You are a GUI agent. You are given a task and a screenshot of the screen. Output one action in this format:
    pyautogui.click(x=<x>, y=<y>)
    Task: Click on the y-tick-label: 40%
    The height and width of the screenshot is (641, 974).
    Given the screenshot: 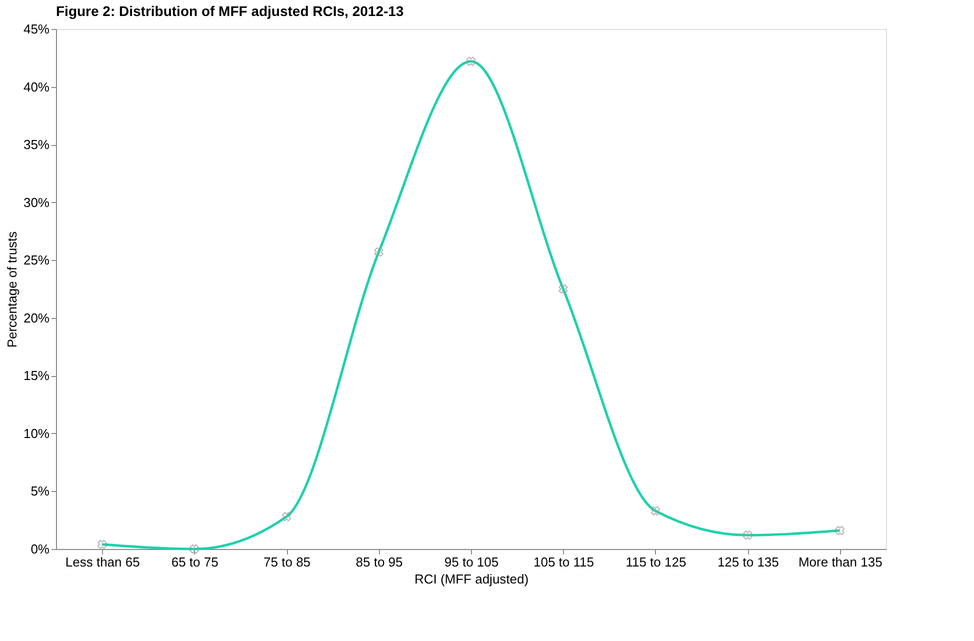 What is the action you would take?
    pyautogui.click(x=36, y=86)
    